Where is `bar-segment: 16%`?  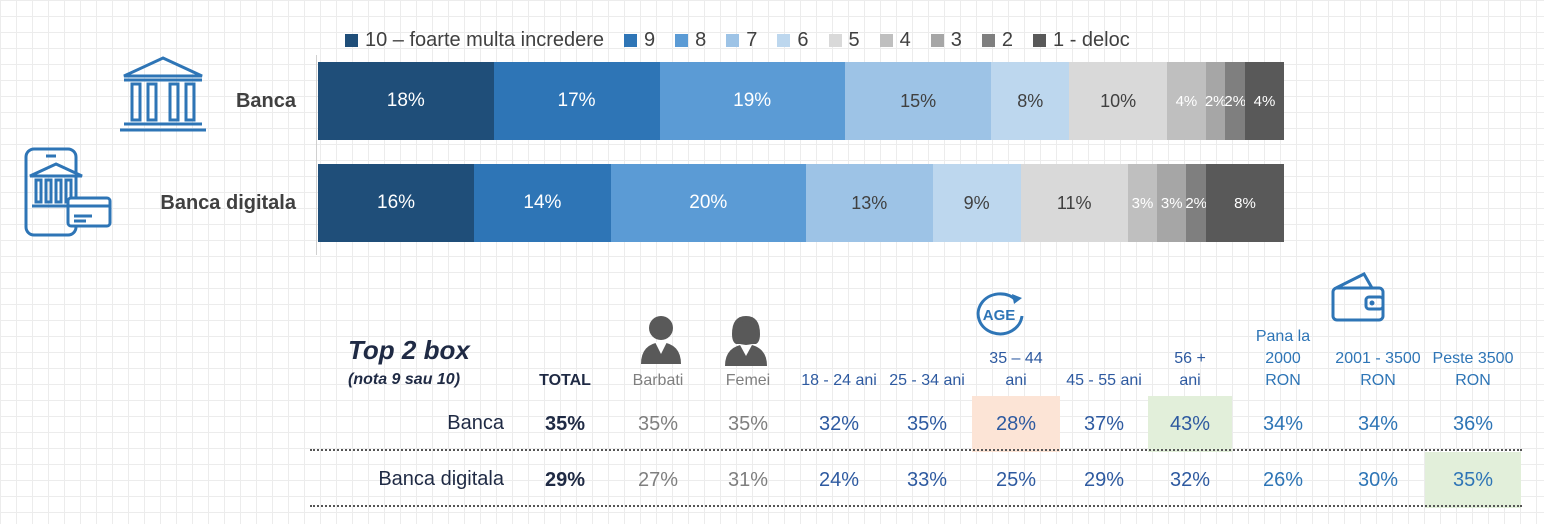
bar-segment: 16% is located at coordinates (396, 203).